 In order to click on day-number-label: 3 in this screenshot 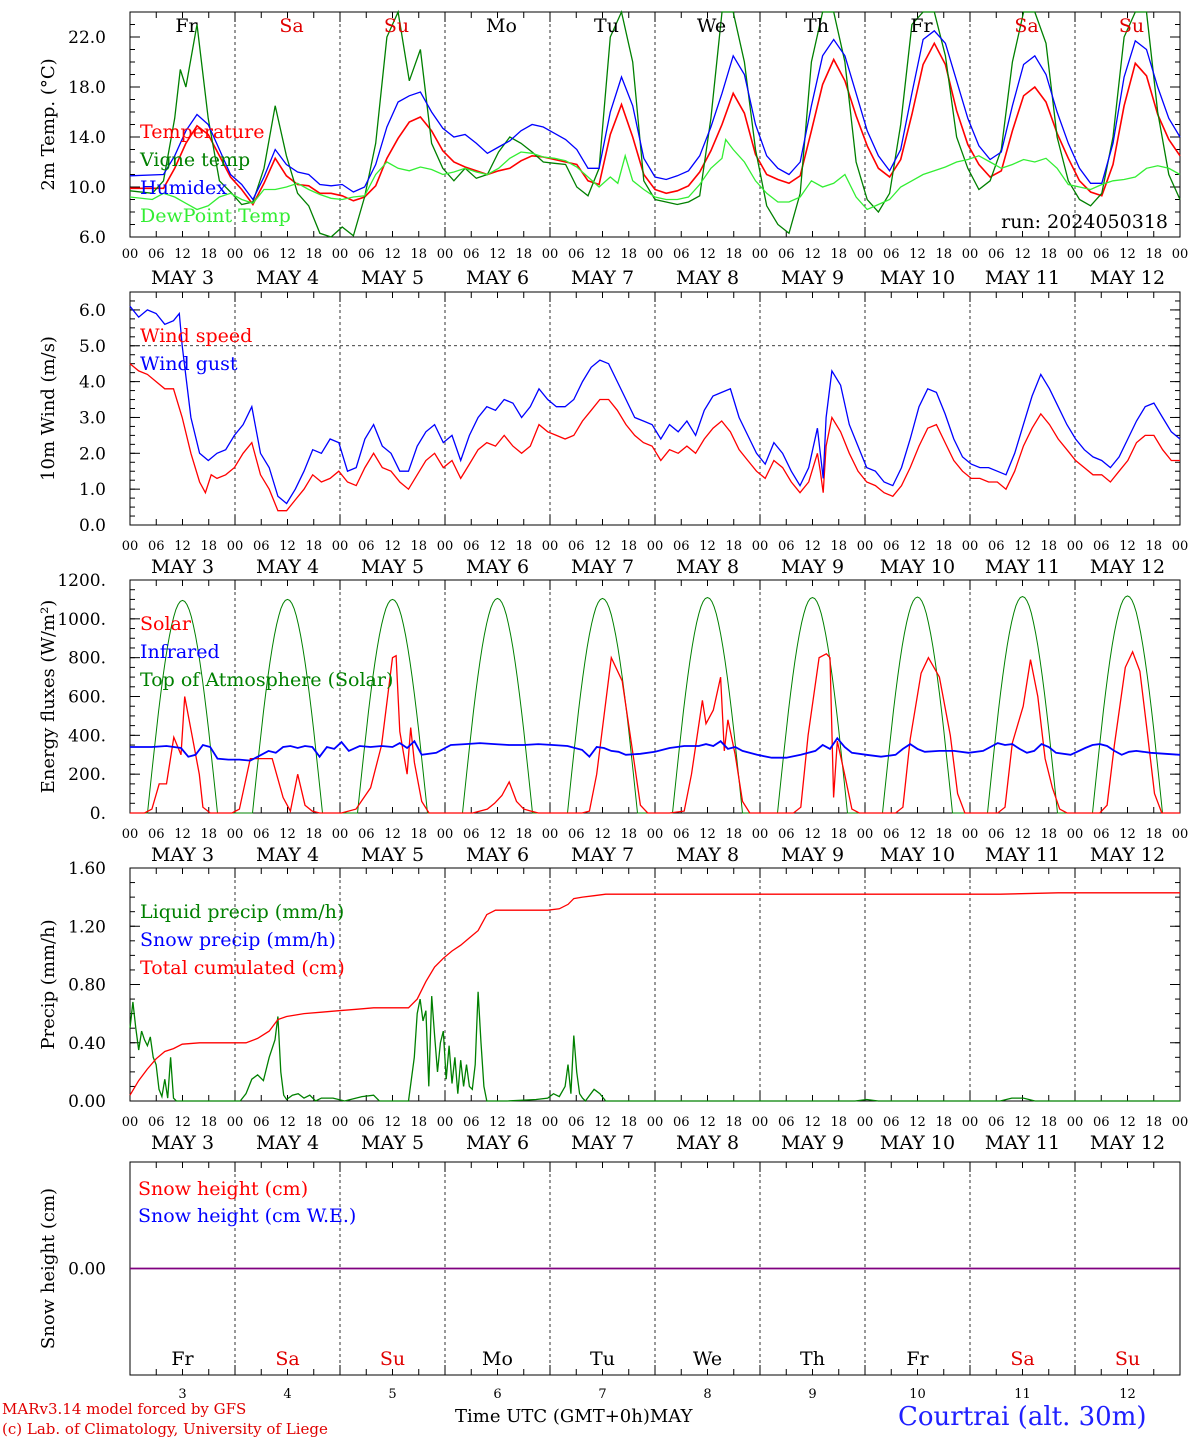, I will do `click(182, 1394)`.